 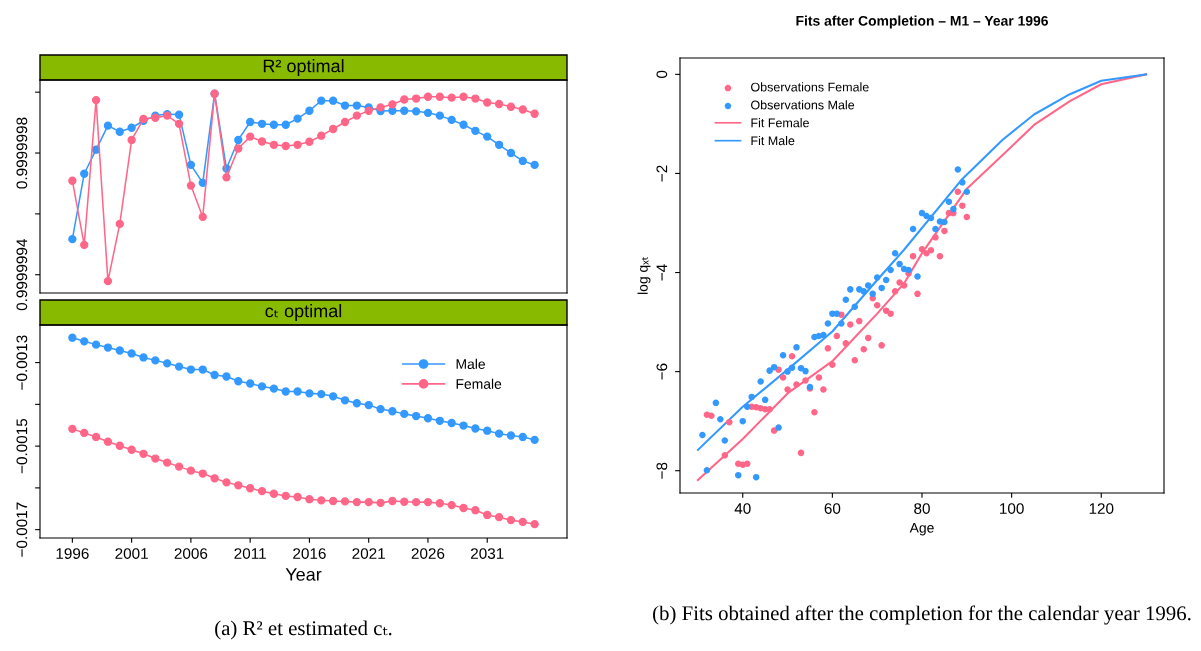 What do you see at coordinates (1101, 508) in the screenshot?
I see `x-tick-label: 120` at bounding box center [1101, 508].